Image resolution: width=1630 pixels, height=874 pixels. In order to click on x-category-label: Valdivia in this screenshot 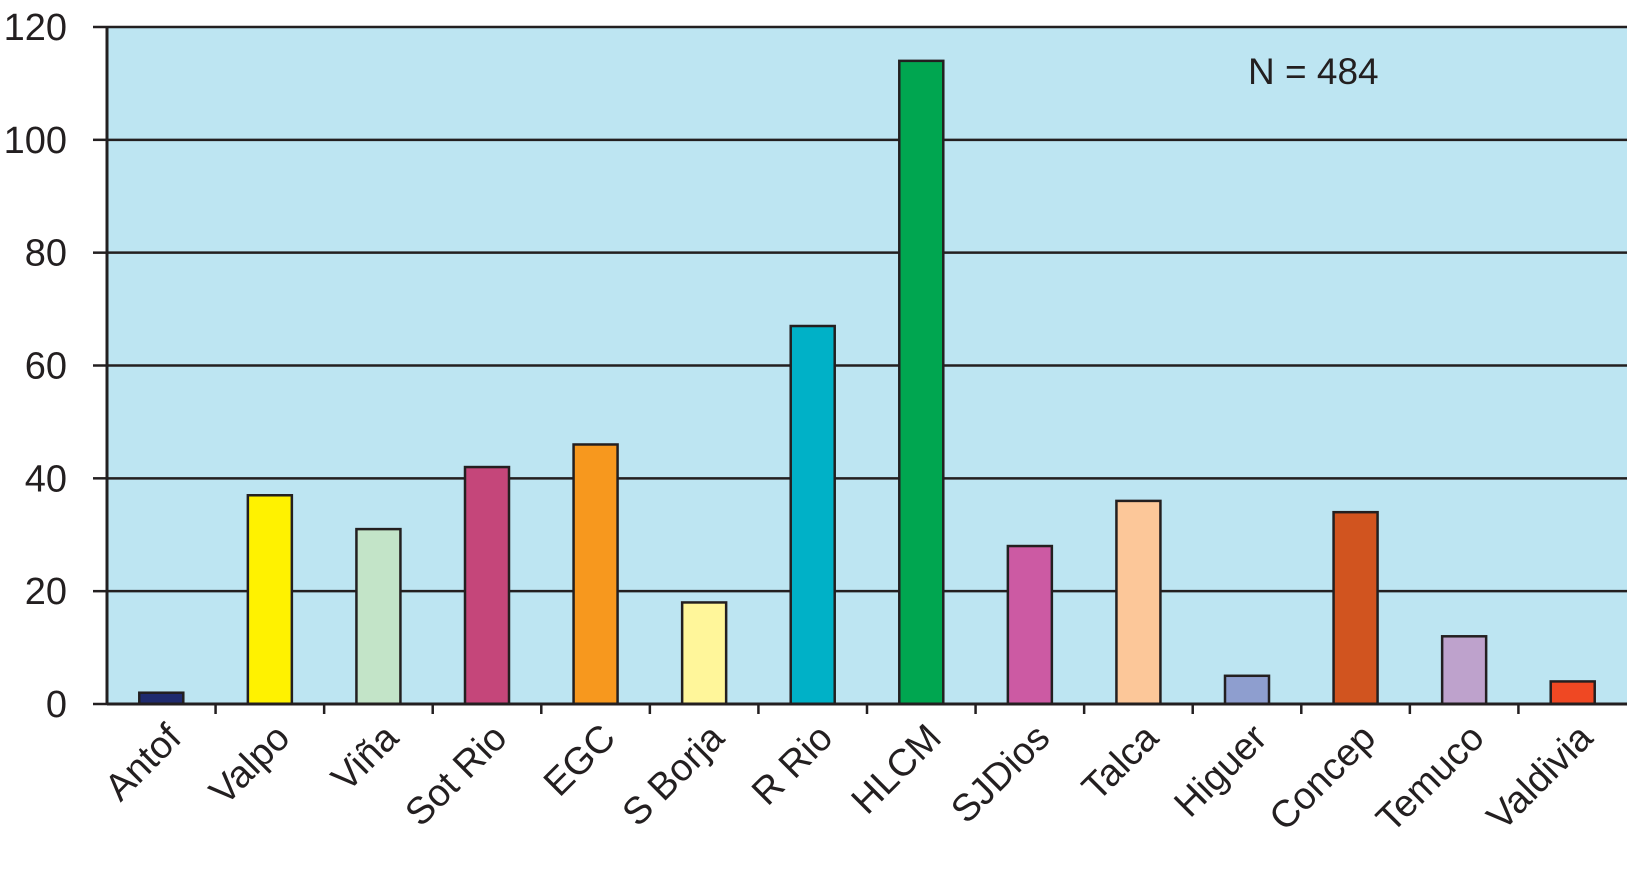, I will do `click(1540, 777)`.